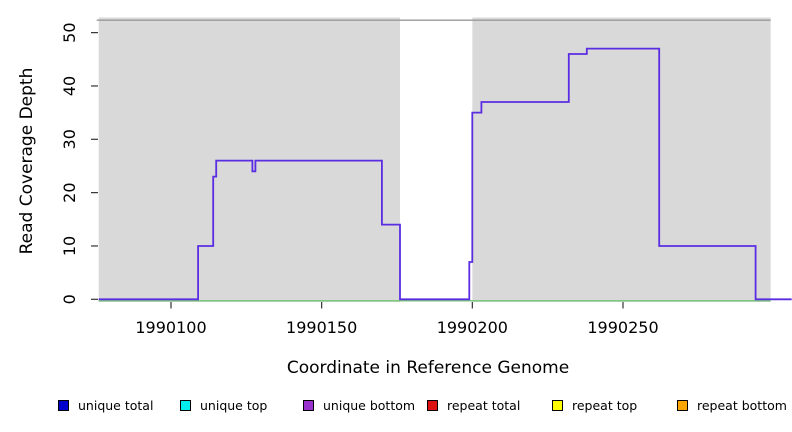 The height and width of the screenshot is (432, 792). What do you see at coordinates (69, 246) in the screenshot?
I see `y-tick-label: 10` at bounding box center [69, 246].